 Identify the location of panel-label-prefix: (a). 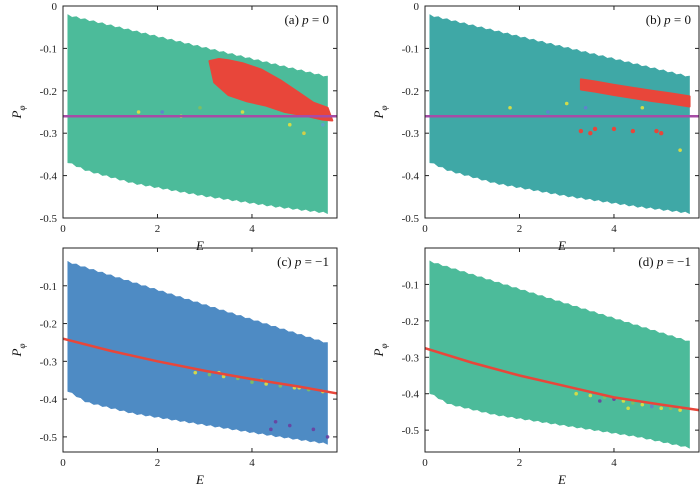
(293, 19).